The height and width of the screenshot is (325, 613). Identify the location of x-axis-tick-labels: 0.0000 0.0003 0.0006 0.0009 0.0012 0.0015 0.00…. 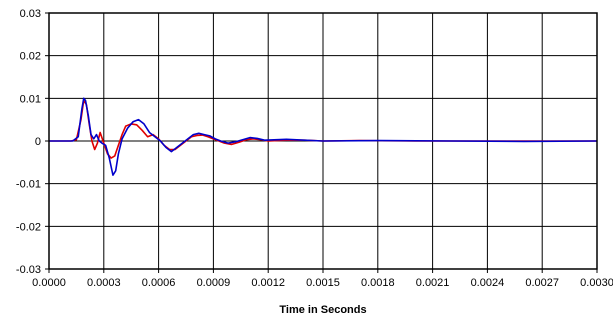
(322, 283).